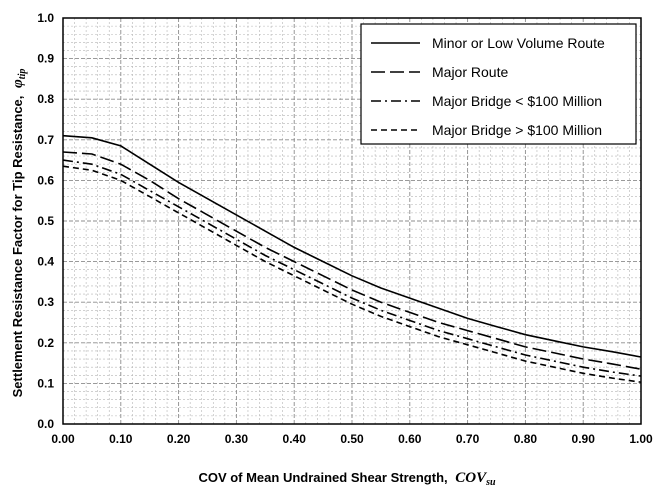 This screenshot has height=493, width=663. Describe the element at coordinates (526, 439) in the screenshot. I see `x-tick-label: 0.80` at that location.